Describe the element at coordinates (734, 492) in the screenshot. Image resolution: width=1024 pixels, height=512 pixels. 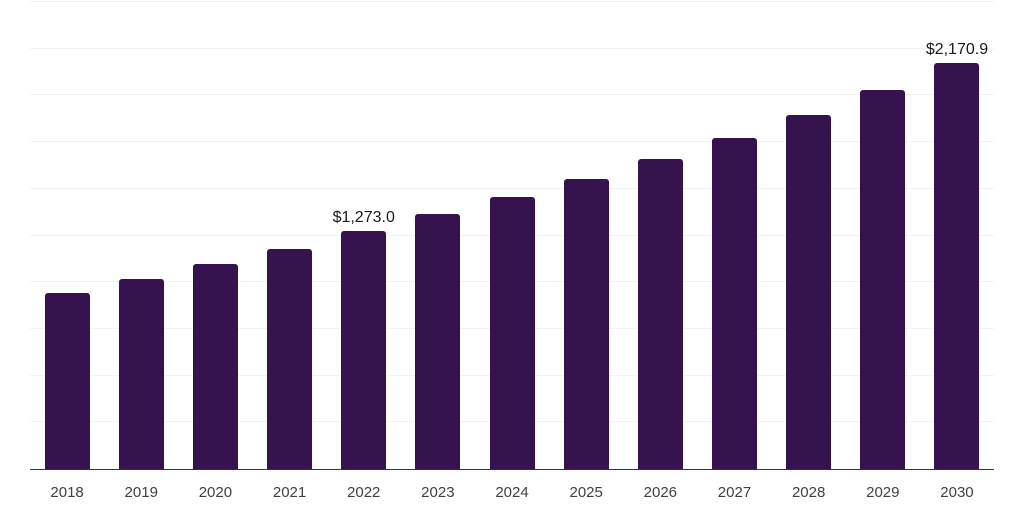
I see `x-tick-2027: 2027` at that location.